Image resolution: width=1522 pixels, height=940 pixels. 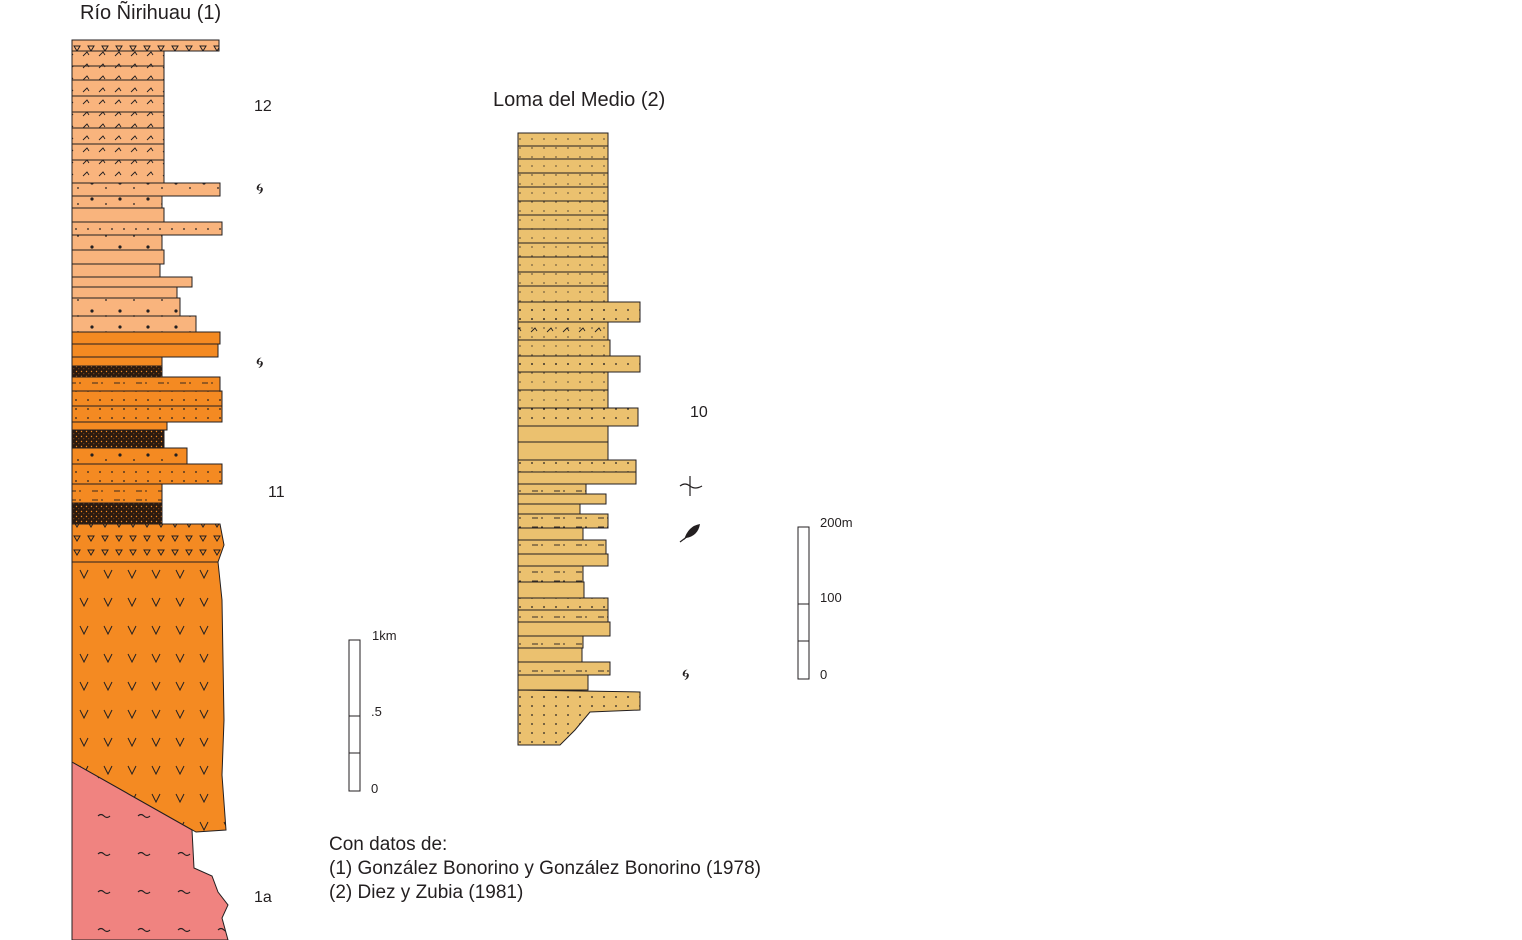 What do you see at coordinates (263, 106) in the screenshot?
I see `unit-label-12: 12` at bounding box center [263, 106].